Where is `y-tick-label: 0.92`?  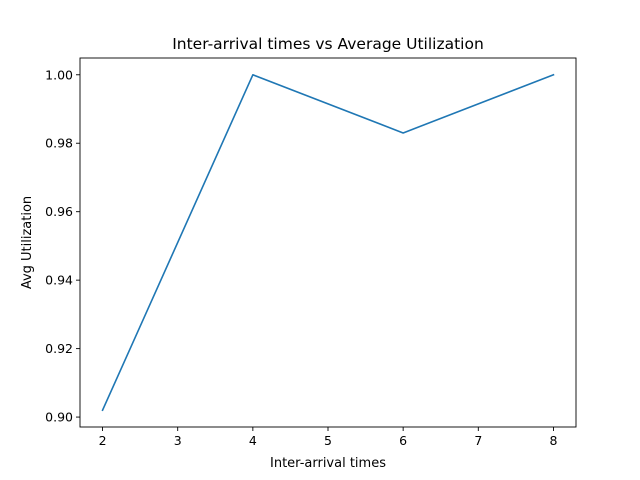 y-tick-label: 0.92 is located at coordinates (59, 348).